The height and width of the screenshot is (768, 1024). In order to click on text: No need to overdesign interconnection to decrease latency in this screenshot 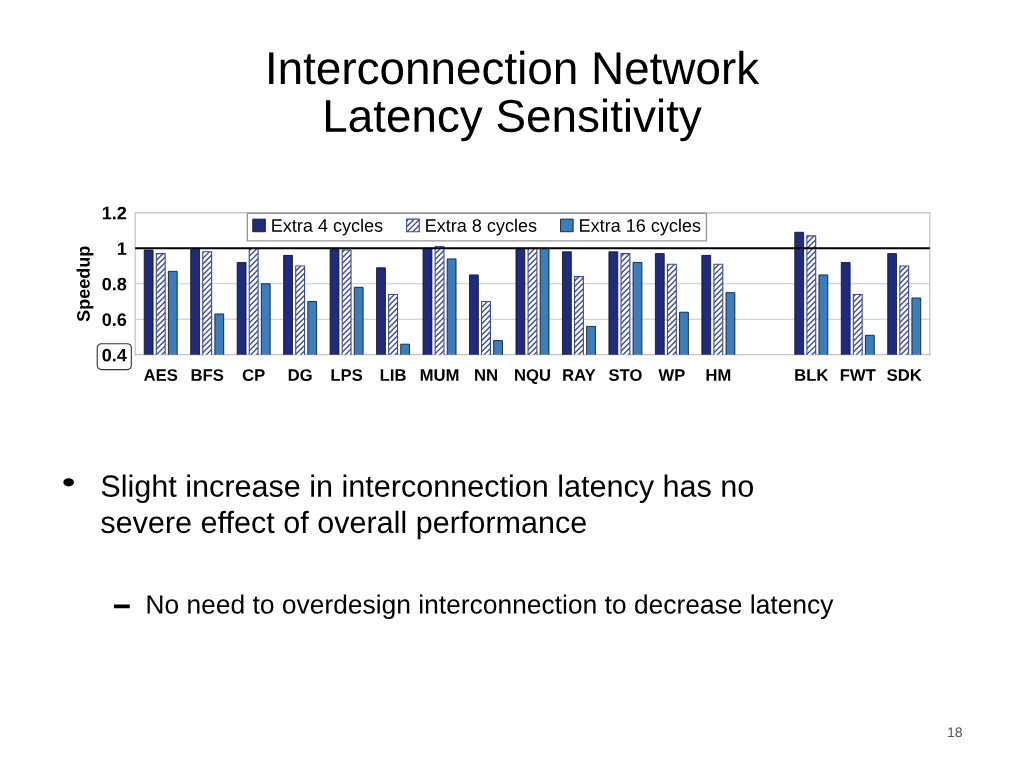, I will do `click(490, 607)`.